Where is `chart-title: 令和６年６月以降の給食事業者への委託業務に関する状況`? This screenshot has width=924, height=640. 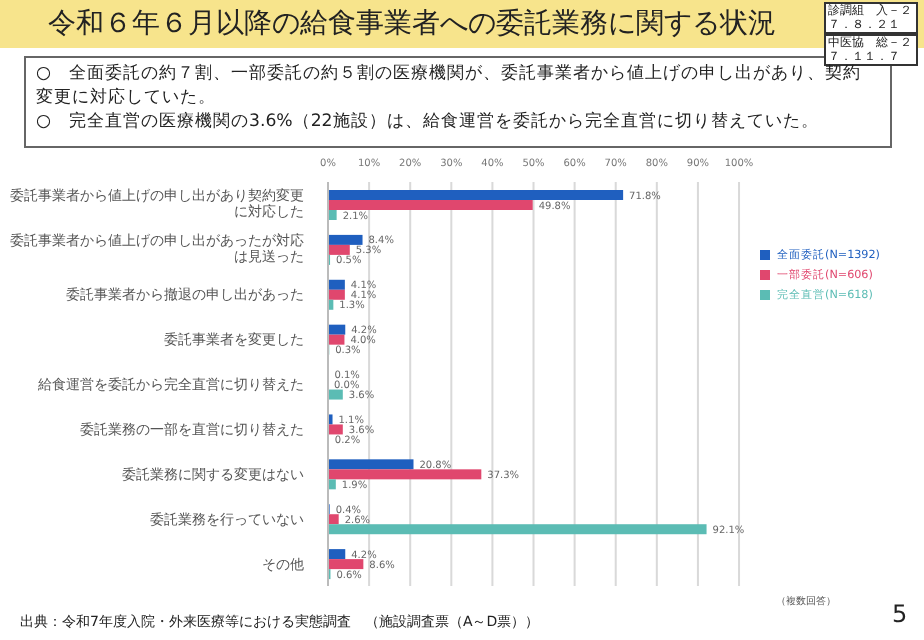
chart-title: 令和６年６月以降の給食事業者への委託業務に関する状況 is located at coordinates (412, 24).